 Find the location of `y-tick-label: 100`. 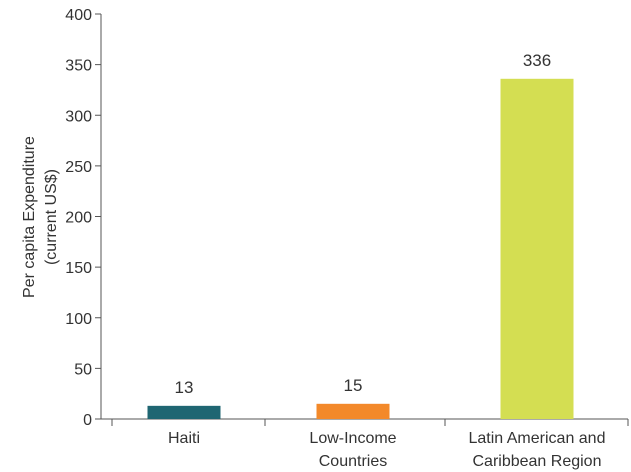

y-tick-label: 100 is located at coordinates (78, 319).